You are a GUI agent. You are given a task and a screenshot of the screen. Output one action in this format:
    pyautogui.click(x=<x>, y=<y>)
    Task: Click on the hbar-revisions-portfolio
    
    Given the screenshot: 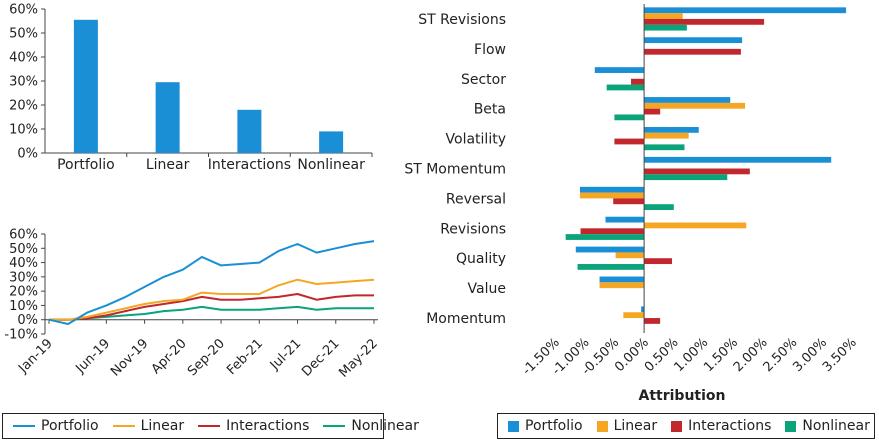 What is the action you would take?
    pyautogui.click(x=625, y=219)
    